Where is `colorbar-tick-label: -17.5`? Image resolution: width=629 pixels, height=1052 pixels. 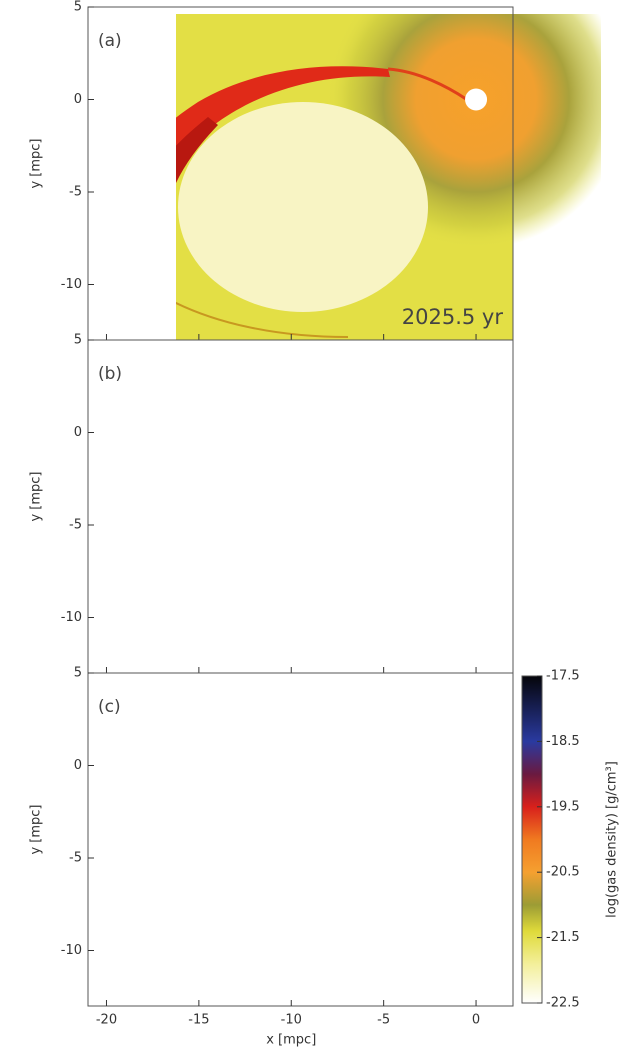 colorbar-tick-label: -17.5 is located at coordinates (563, 676).